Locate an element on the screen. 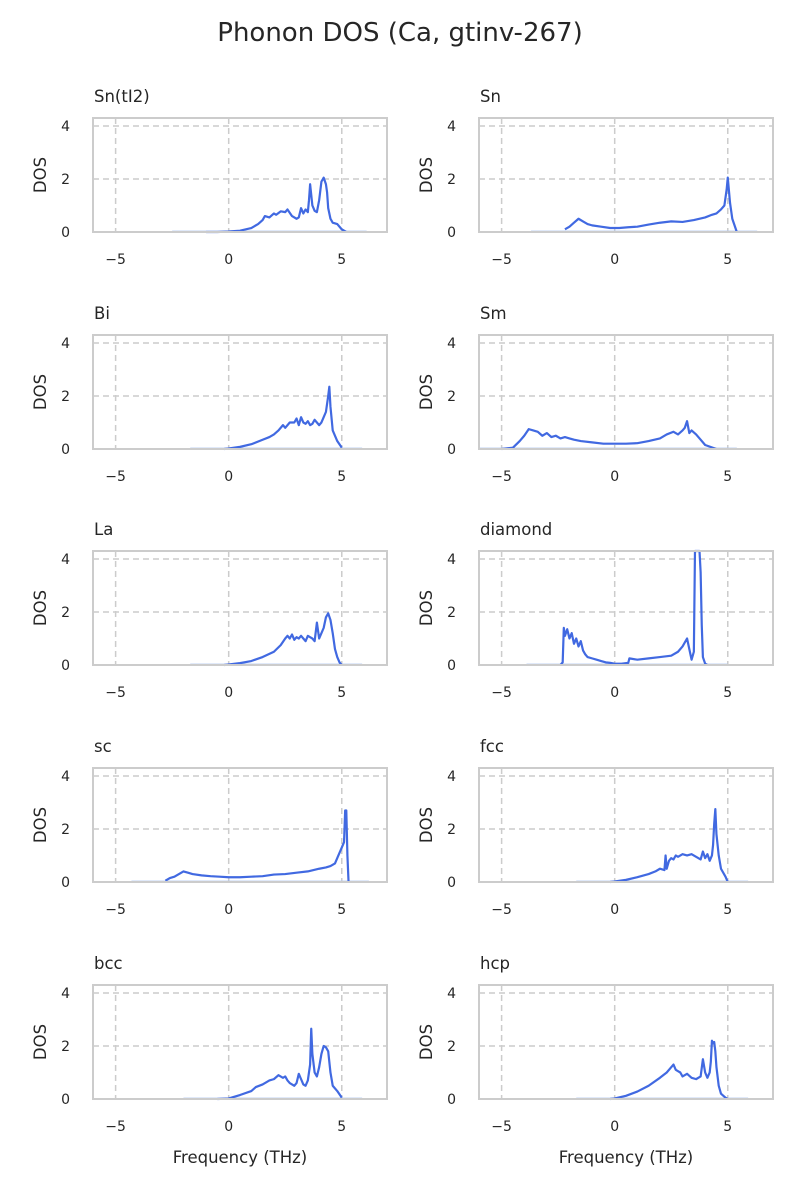 This screenshot has width=800, height=1200. chart-panel: hcp 0 2 4 −5 0 5 DOS Frequency (THz) is located at coordinates (595, 1060).